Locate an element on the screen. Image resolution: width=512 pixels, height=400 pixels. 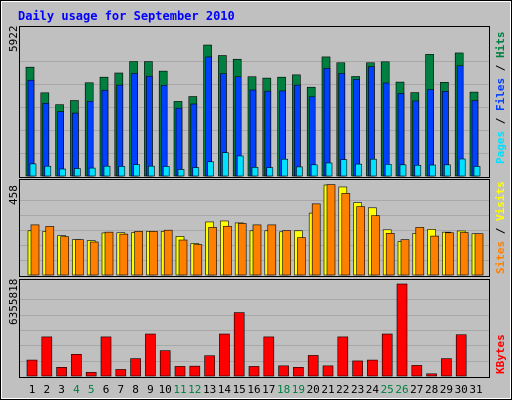
legend-entry: Hits is located at coordinates (500, 48).